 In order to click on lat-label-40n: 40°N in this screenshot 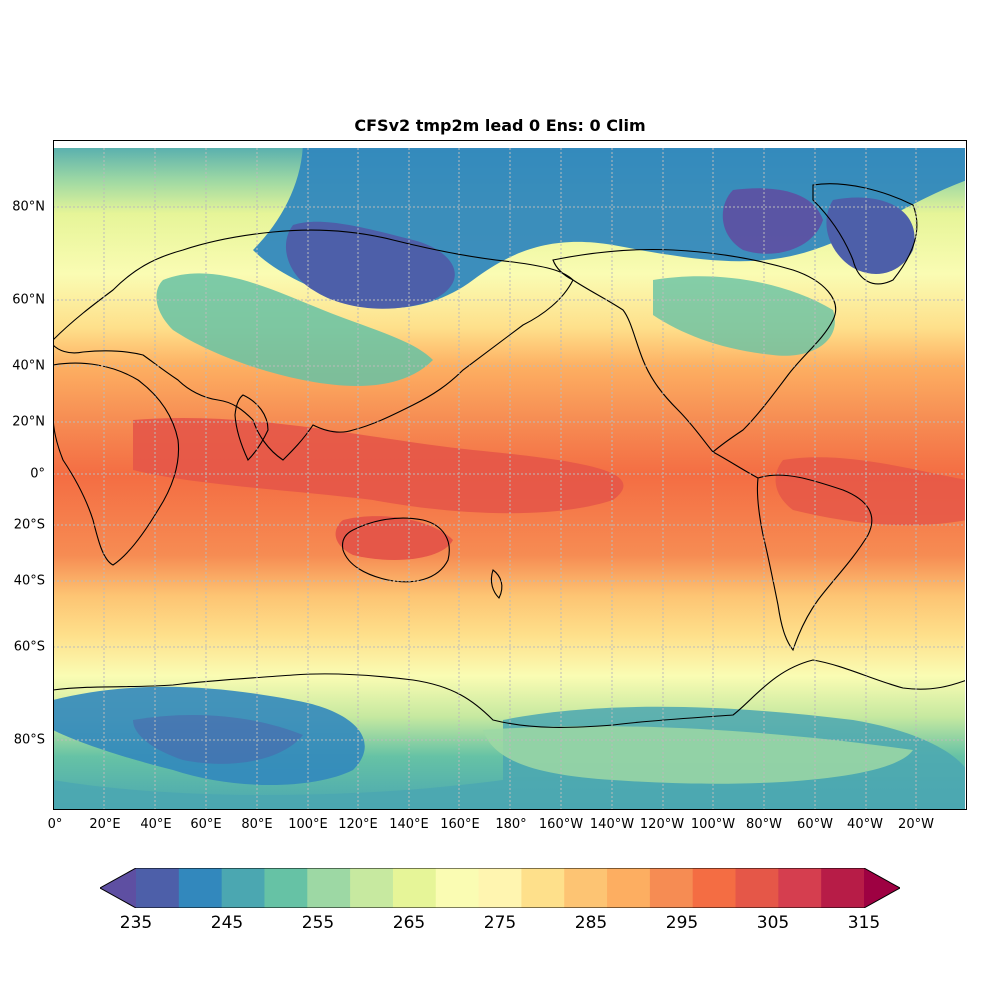, I will do `click(28, 366)`.